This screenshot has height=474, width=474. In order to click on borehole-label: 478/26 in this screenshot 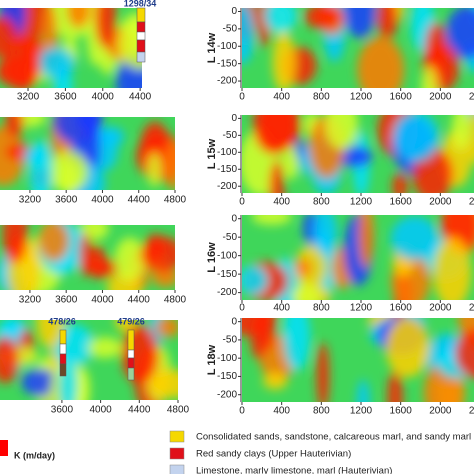, I will do `click(62, 321)`.